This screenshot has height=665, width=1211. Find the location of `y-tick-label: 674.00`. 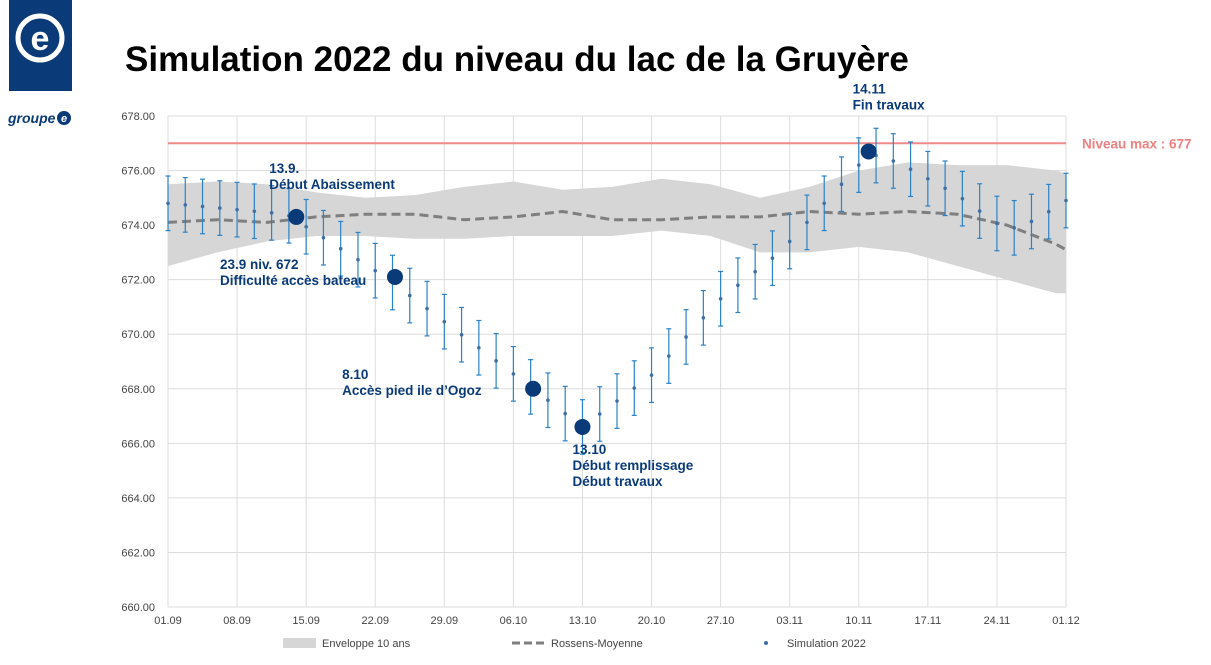

y-tick-label: 674.00 is located at coordinates (138, 226).